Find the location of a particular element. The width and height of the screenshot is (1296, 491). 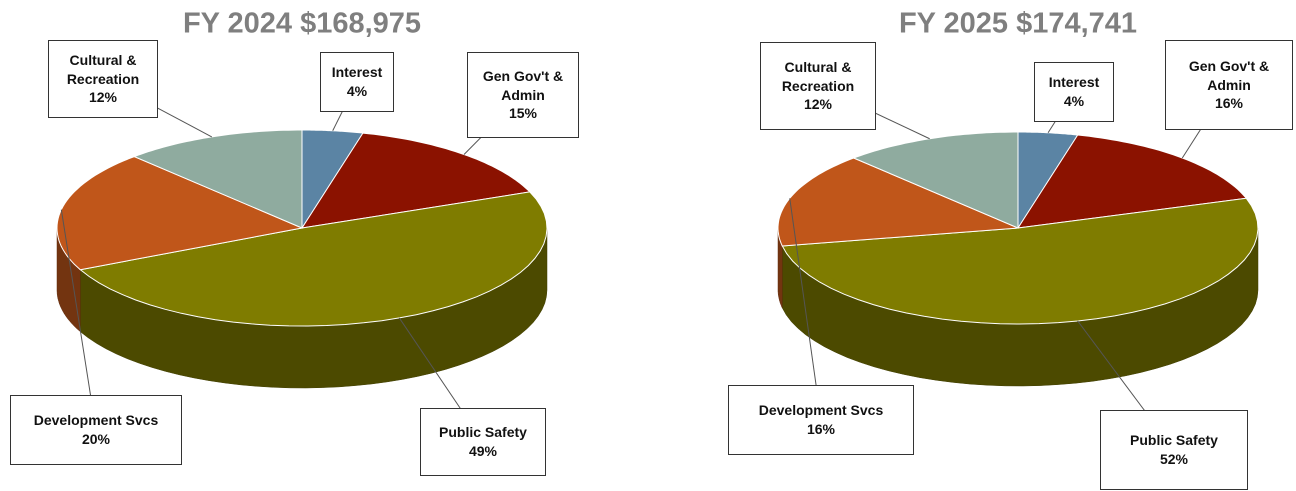

data-label: Development Svcs 20% is located at coordinates (96, 430).